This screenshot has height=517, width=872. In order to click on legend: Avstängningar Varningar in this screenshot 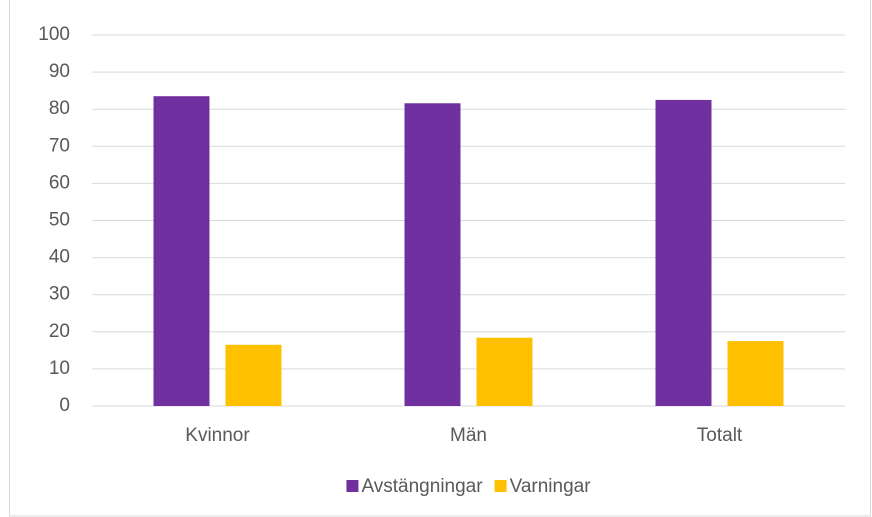, I will do `click(468, 486)`.